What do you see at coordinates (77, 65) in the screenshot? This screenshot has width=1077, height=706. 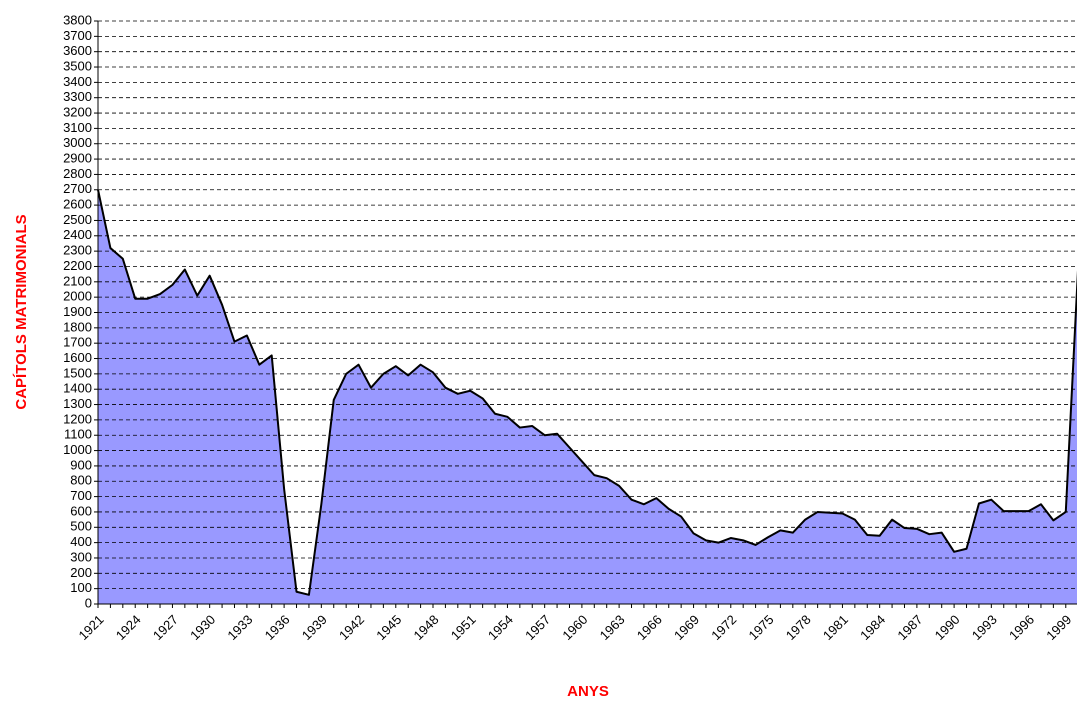 I see `y-tick-label: 3500` at bounding box center [77, 65].